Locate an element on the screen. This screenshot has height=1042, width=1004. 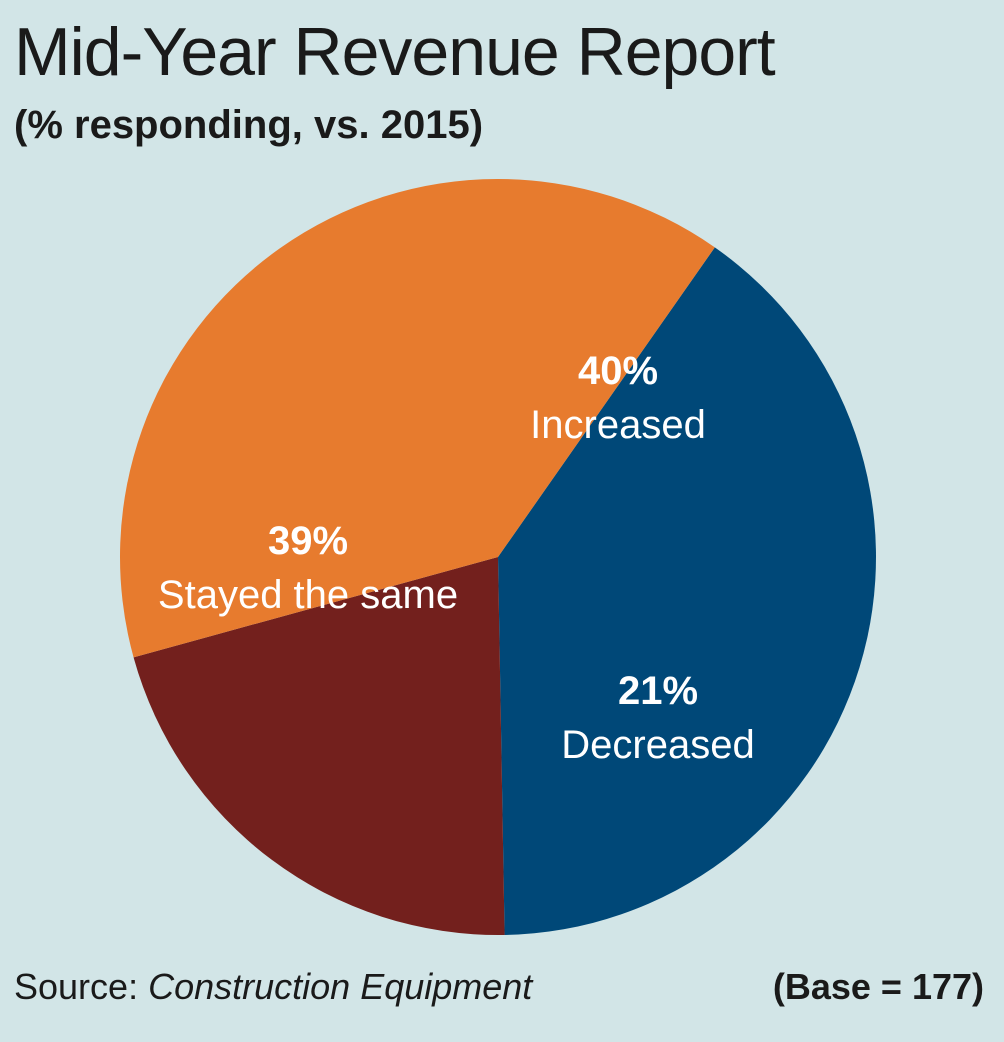
slice-percent-label: 40% is located at coordinates (618, 371).